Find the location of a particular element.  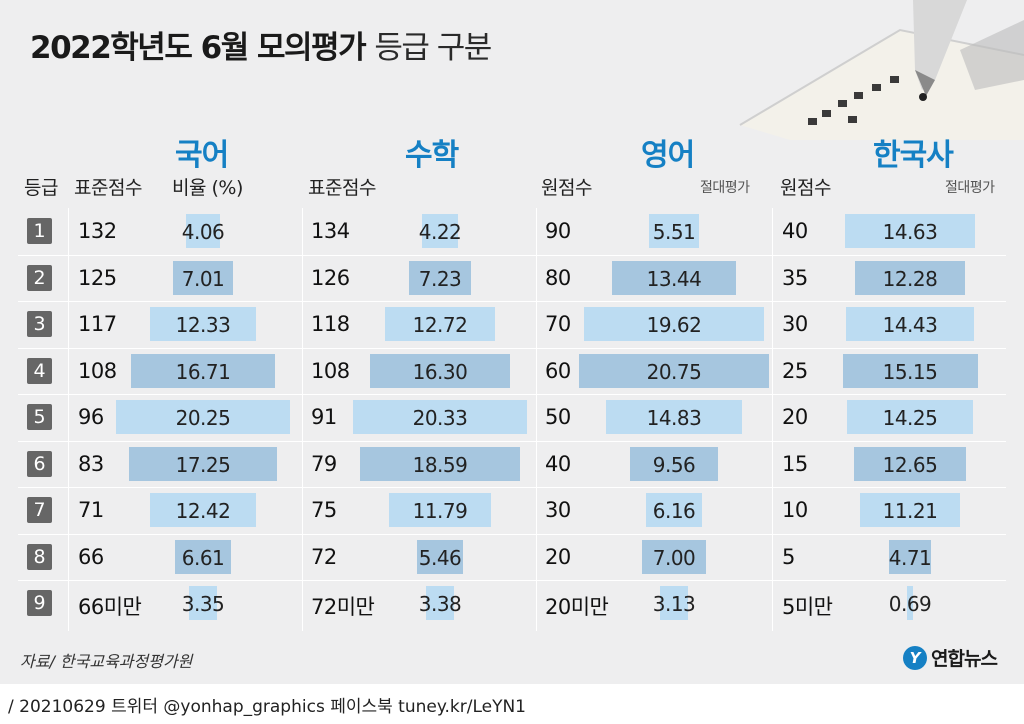

ratio-label: 7.23 is located at coordinates (440, 278).